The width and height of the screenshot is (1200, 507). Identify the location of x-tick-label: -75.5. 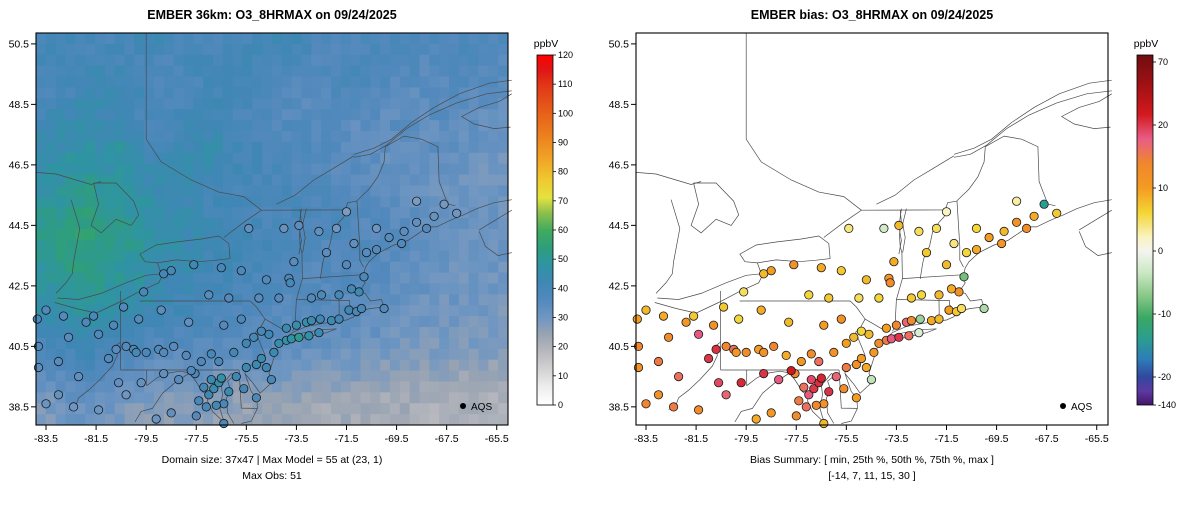
(846, 439).